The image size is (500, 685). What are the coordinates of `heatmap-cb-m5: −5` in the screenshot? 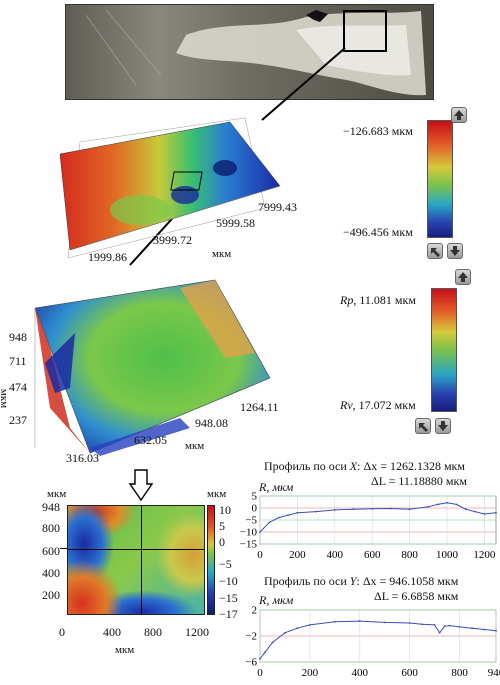 It's located at (225, 564).